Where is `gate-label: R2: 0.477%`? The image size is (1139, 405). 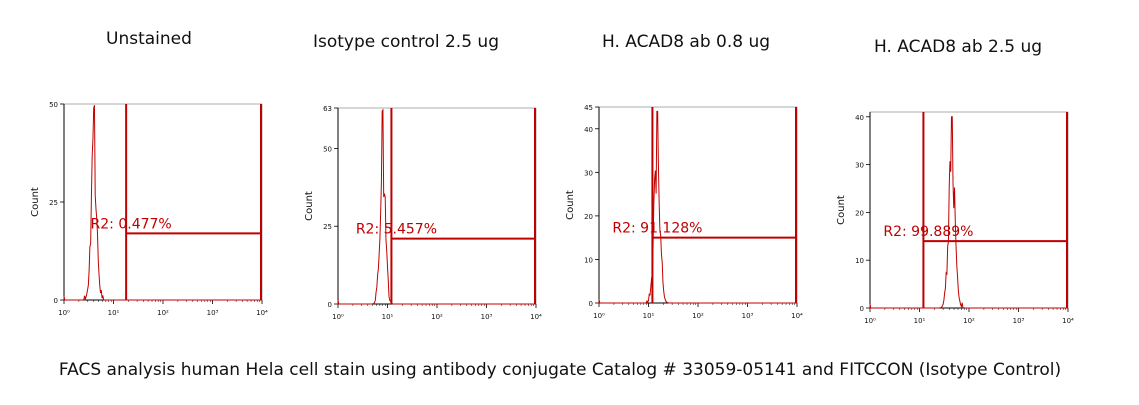 gate-label: R2: 0.477% is located at coordinates (131, 224).